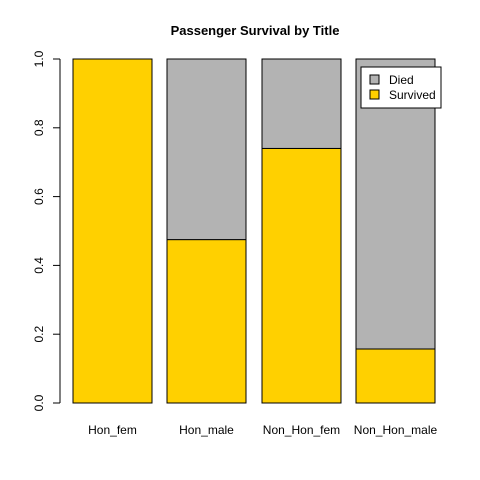  Describe the element at coordinates (112, 430) in the screenshot. I see `category-label: Hon_fem` at that location.